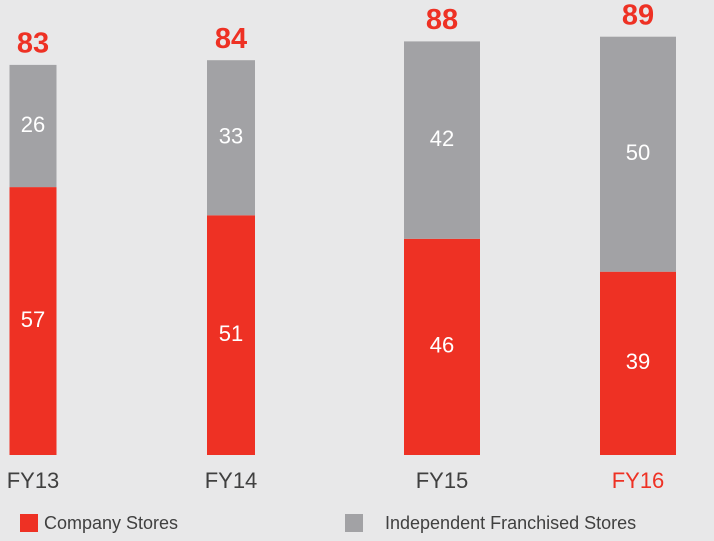 The image size is (714, 541). I want to click on segment-label: 50, so click(638, 152).